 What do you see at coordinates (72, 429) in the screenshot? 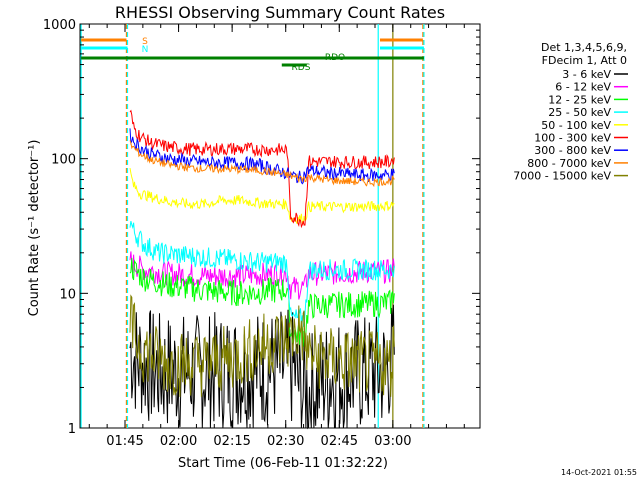
I see `y-tick-label-0: 1` at bounding box center [72, 429].